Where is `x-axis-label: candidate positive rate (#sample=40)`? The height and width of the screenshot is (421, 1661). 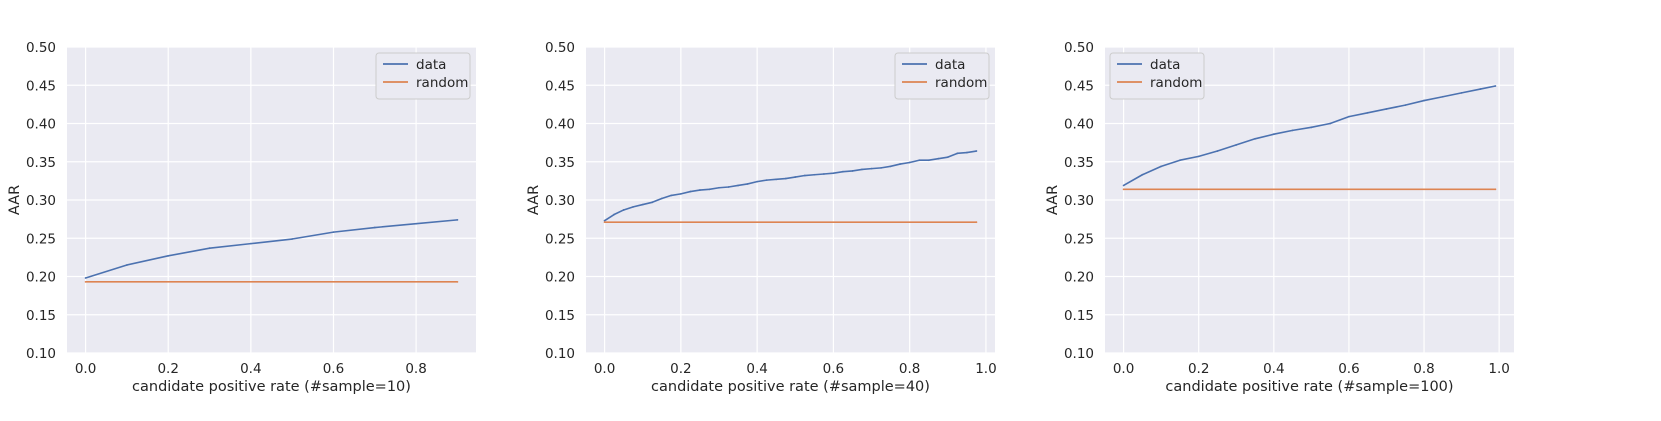 x-axis-label: candidate positive rate (#sample=40) is located at coordinates (790, 387).